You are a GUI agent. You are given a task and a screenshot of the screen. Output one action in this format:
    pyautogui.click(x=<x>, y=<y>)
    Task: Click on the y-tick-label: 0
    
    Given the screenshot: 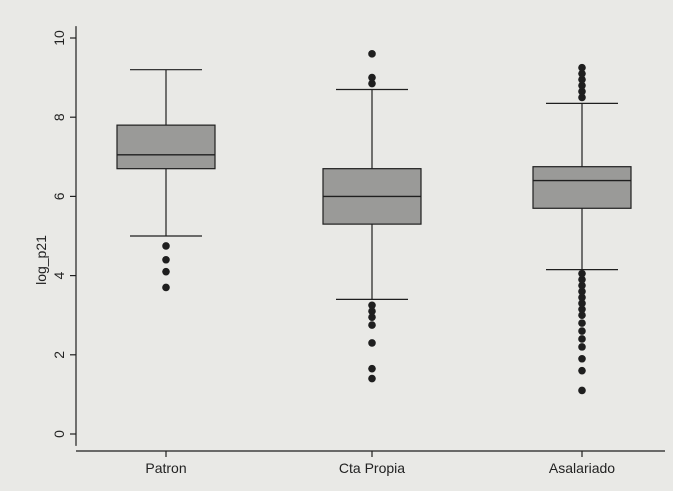 What is the action you would take?
    pyautogui.click(x=59, y=434)
    